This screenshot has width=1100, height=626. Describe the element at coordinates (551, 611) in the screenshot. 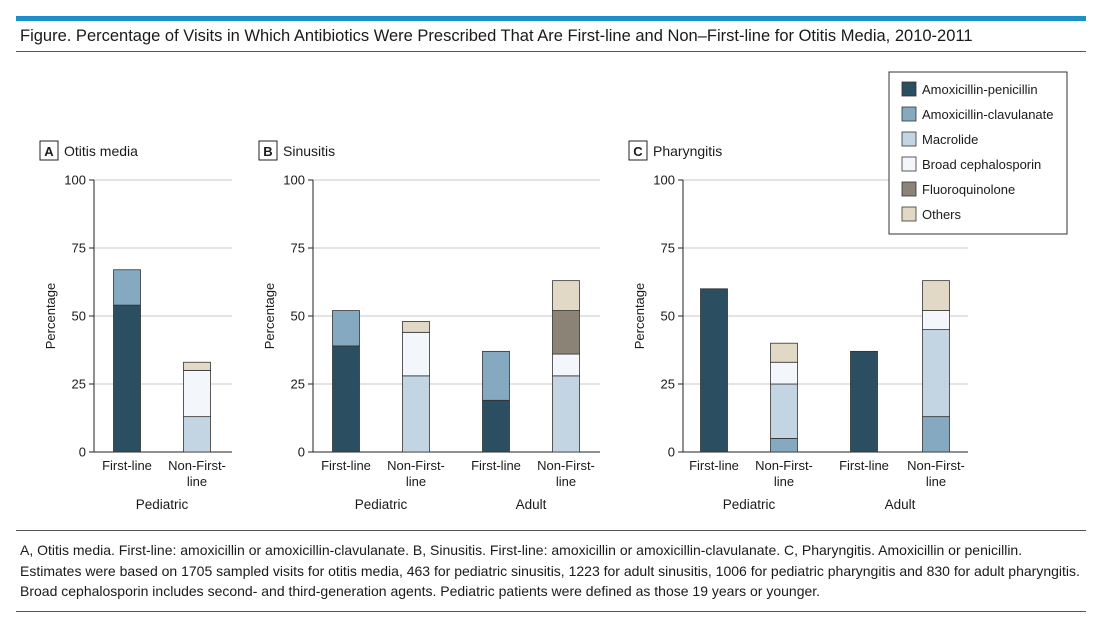

I see `caption-rule-bottom` at that location.